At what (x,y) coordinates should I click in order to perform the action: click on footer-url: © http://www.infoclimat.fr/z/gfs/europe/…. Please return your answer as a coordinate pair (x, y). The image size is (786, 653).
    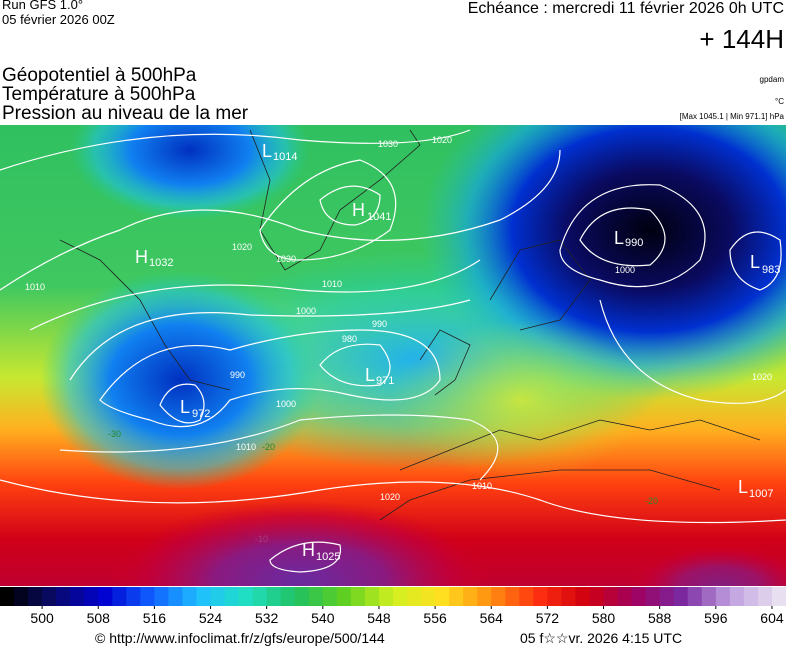
    Looking at the image, I should click on (240, 638).